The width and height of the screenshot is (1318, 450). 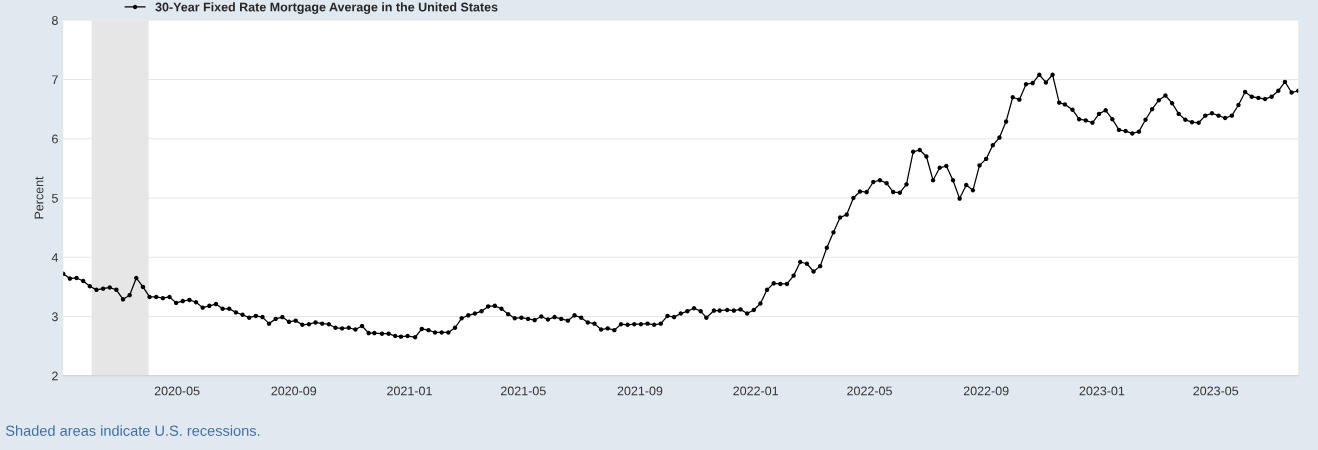 I want to click on y-tick-label: 2, so click(x=55, y=376).